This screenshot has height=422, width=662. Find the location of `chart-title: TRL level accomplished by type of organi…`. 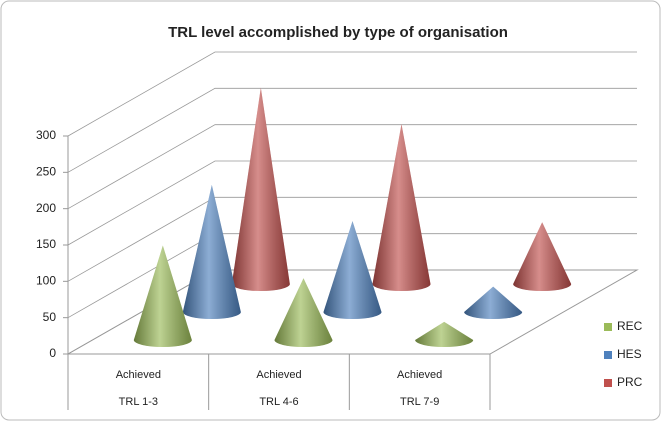

chart-title: TRL level accomplished by type of organi… is located at coordinates (338, 32).